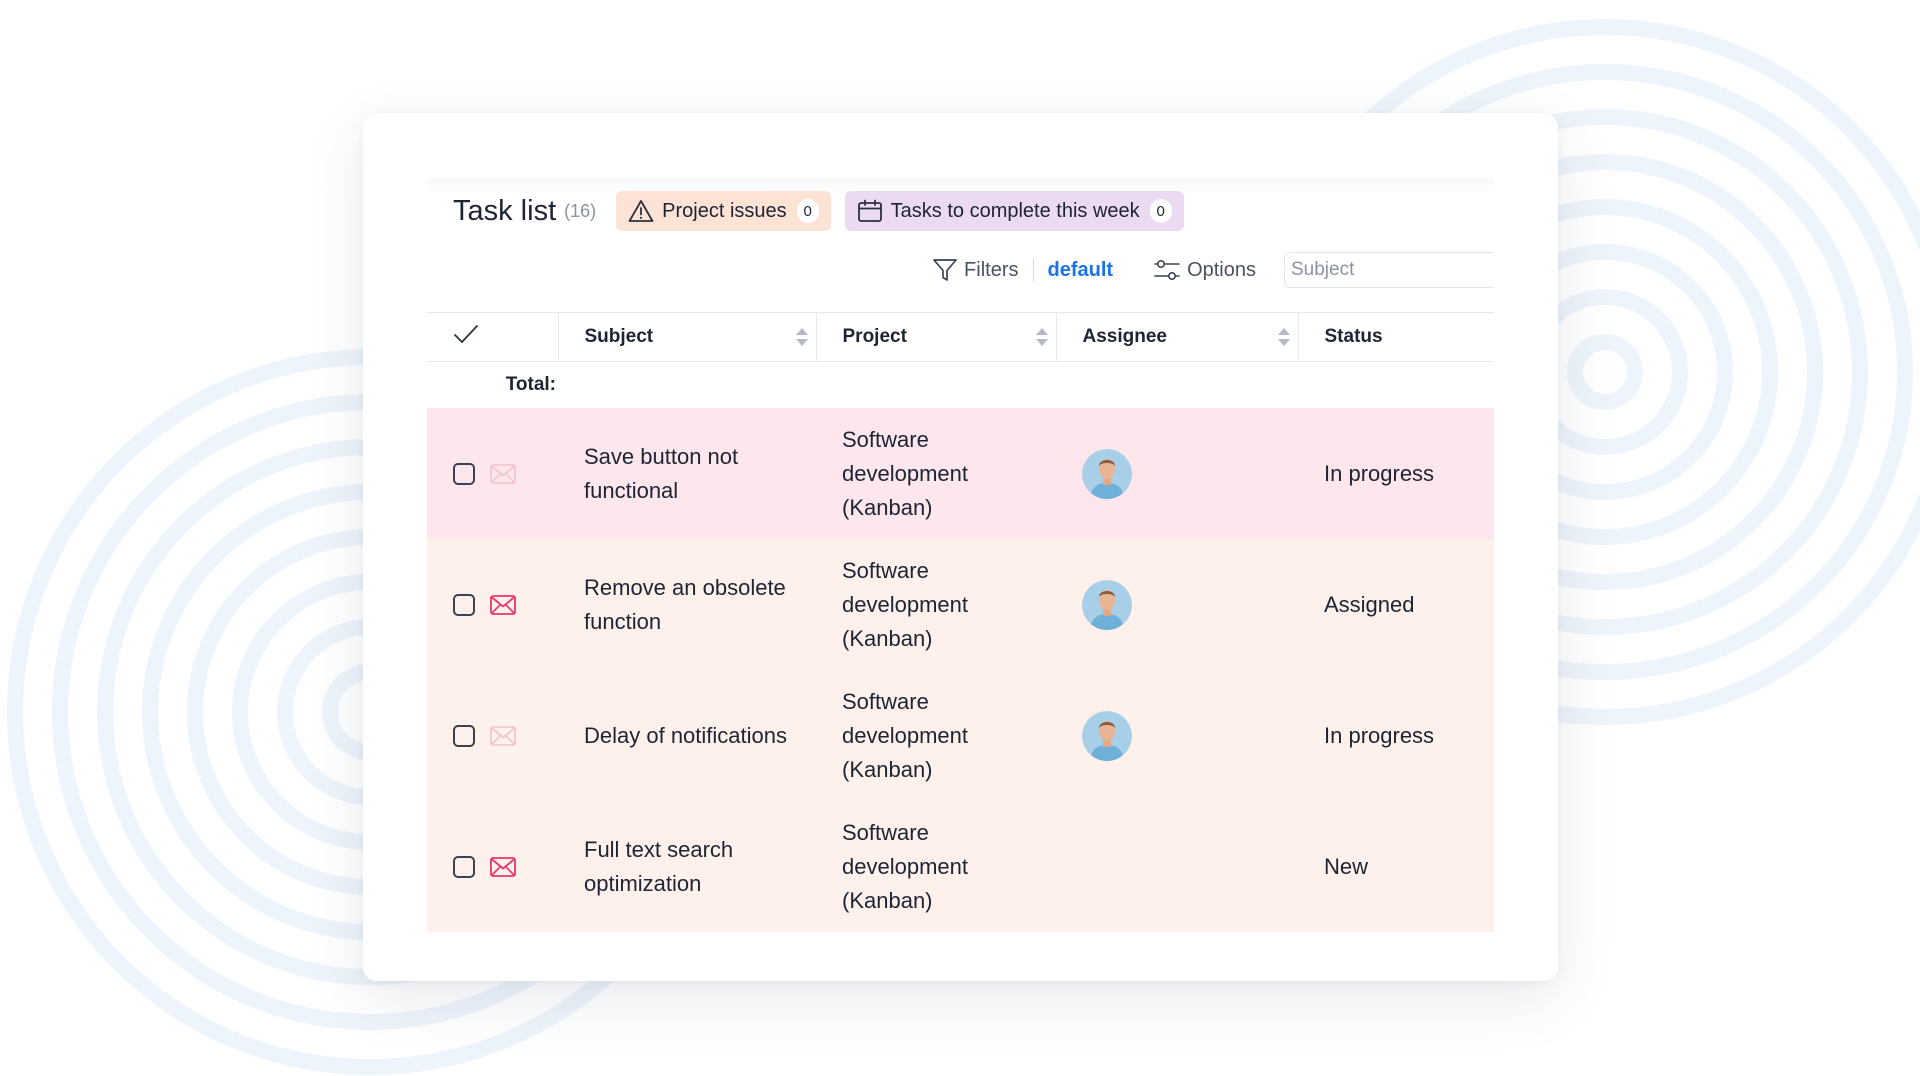 The image size is (1920, 1076). I want to click on column-header-label: Project, so click(874, 336).